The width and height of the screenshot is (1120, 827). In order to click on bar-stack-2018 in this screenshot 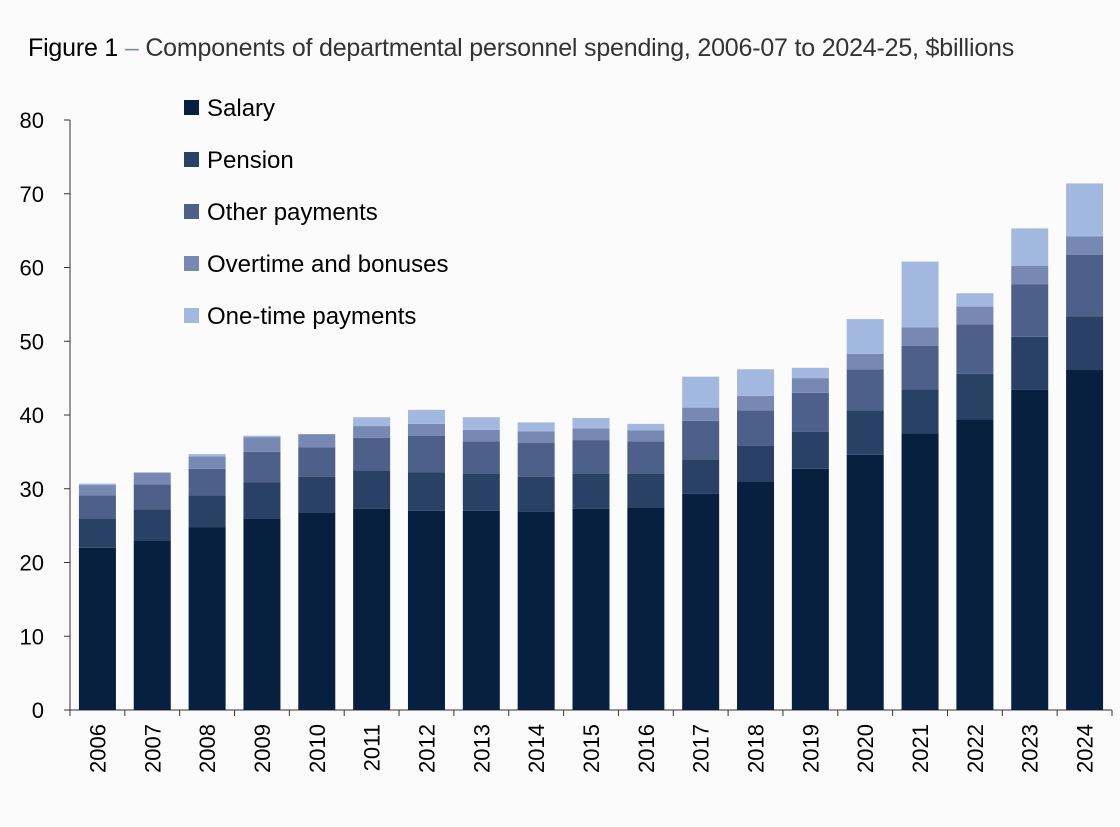, I will do `click(756, 539)`.